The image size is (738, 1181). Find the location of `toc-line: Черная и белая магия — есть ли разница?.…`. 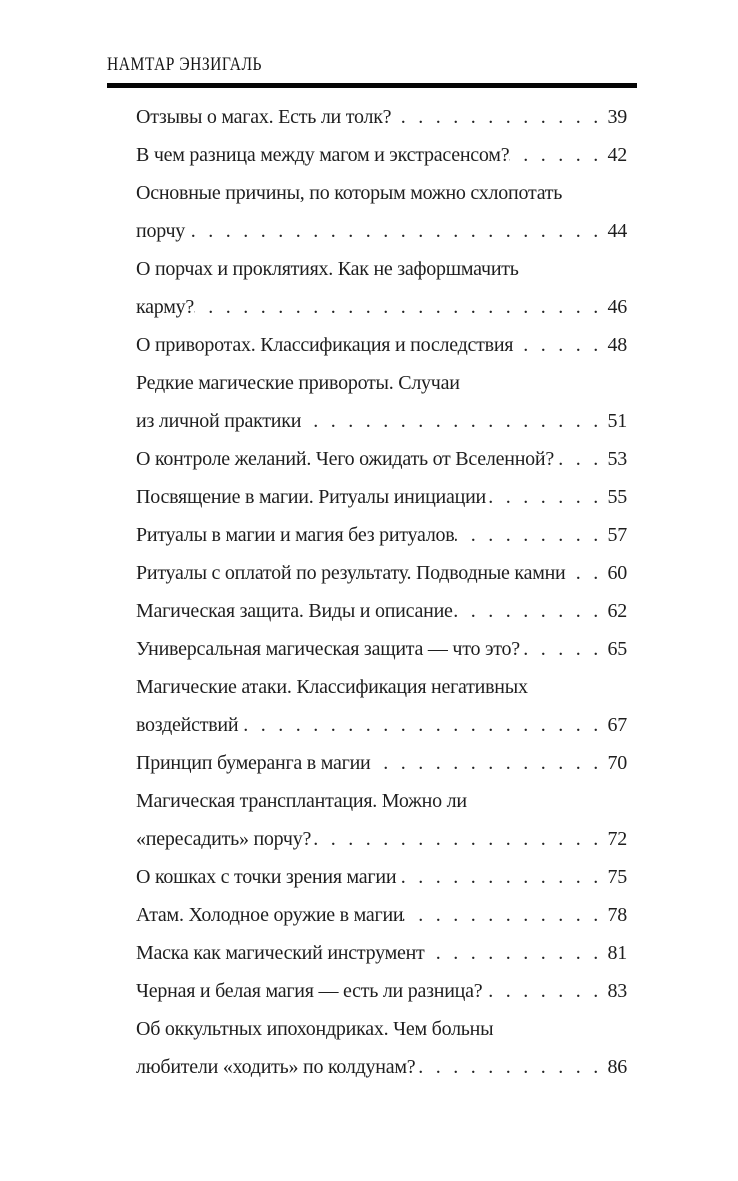

toc-line: Черная и белая магия — есть ли разница?.… is located at coordinates (381, 991).